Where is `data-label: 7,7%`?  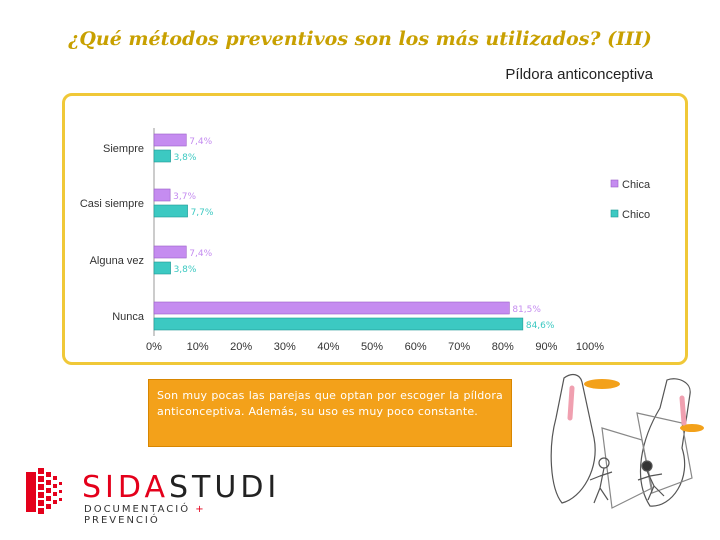 data-label: 7,7% is located at coordinates (202, 213).